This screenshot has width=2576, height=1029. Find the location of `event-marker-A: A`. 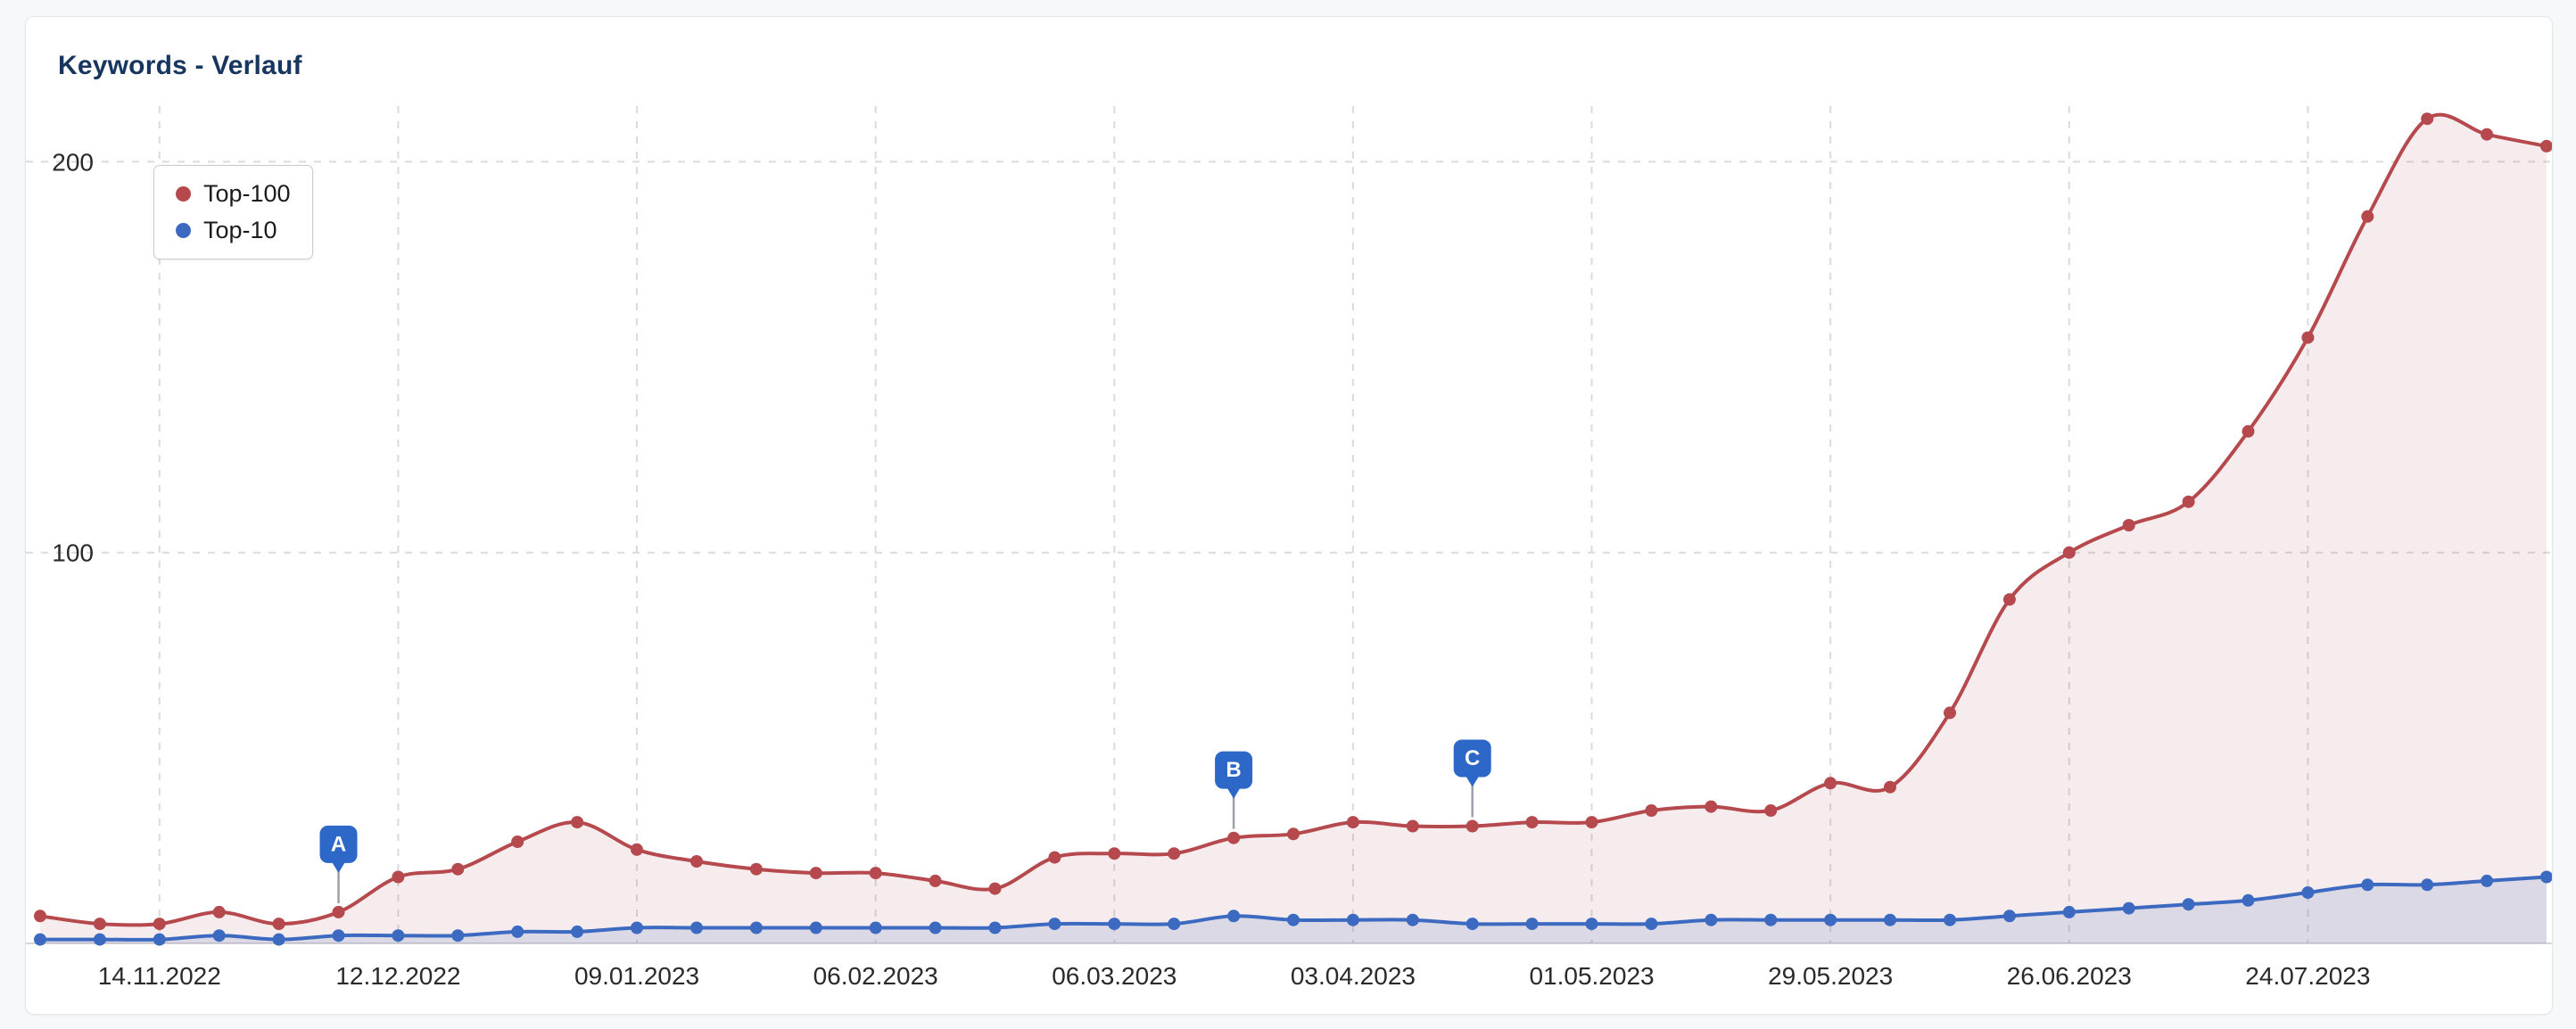

event-marker-A: A is located at coordinates (338, 864).